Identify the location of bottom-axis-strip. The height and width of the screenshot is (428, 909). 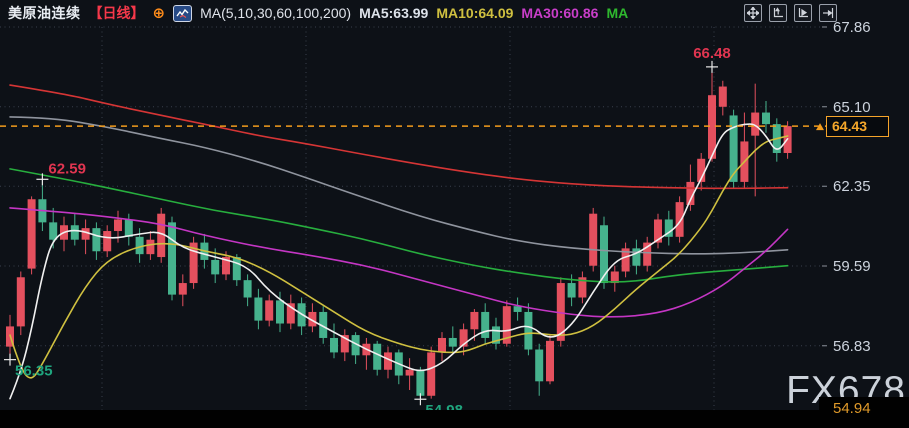
(454, 419).